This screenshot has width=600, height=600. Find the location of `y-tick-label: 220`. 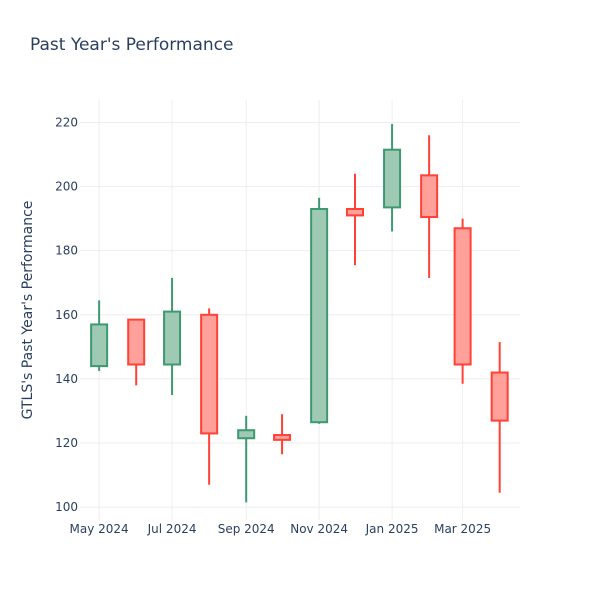

y-tick-label: 220 is located at coordinates (66, 122).